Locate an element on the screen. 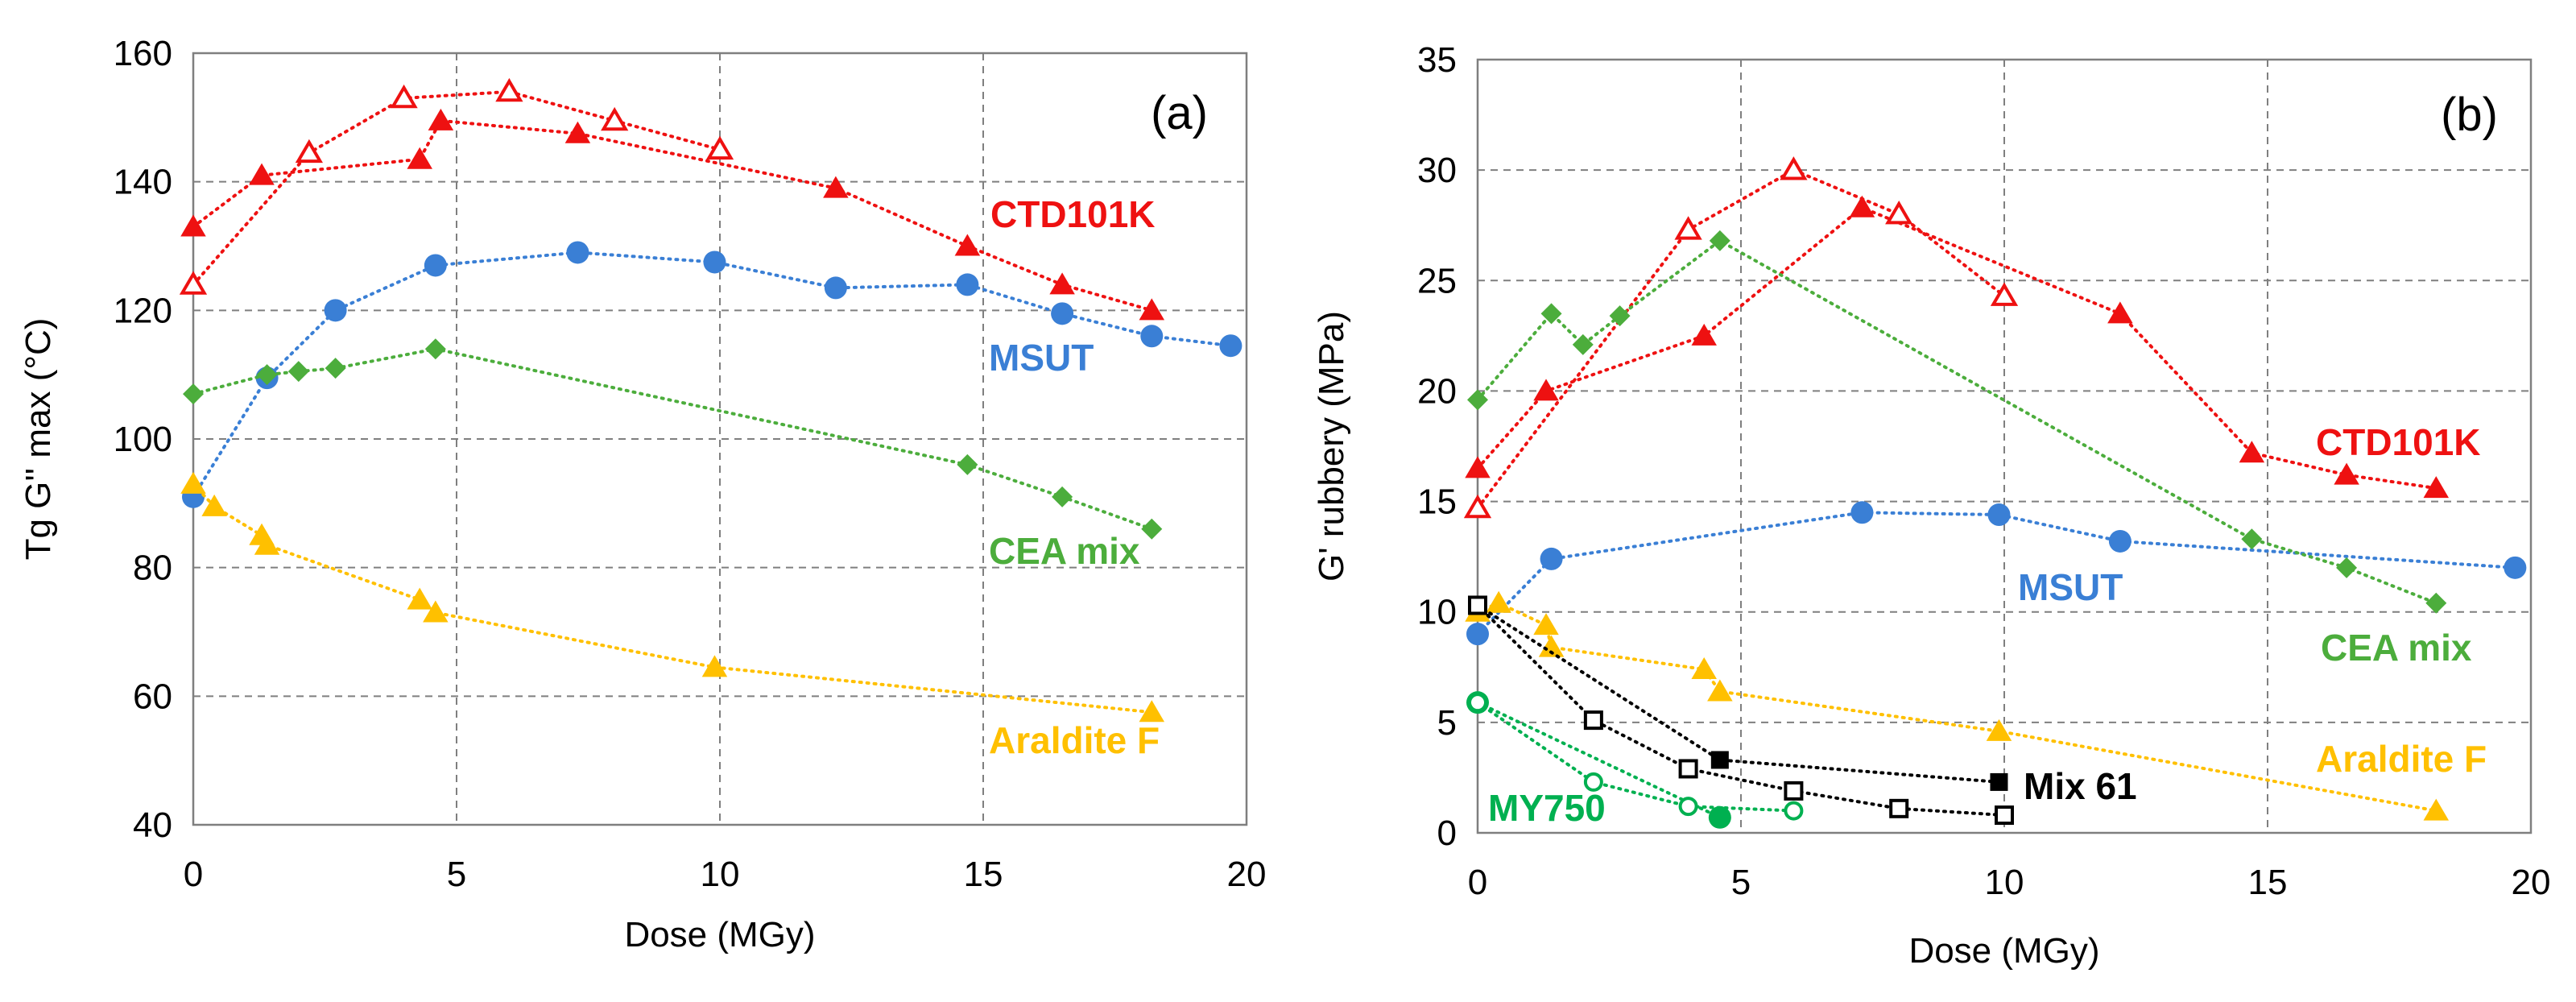 The width and height of the screenshot is (2576, 1002). y-tick-label: 80 is located at coordinates (152, 568).